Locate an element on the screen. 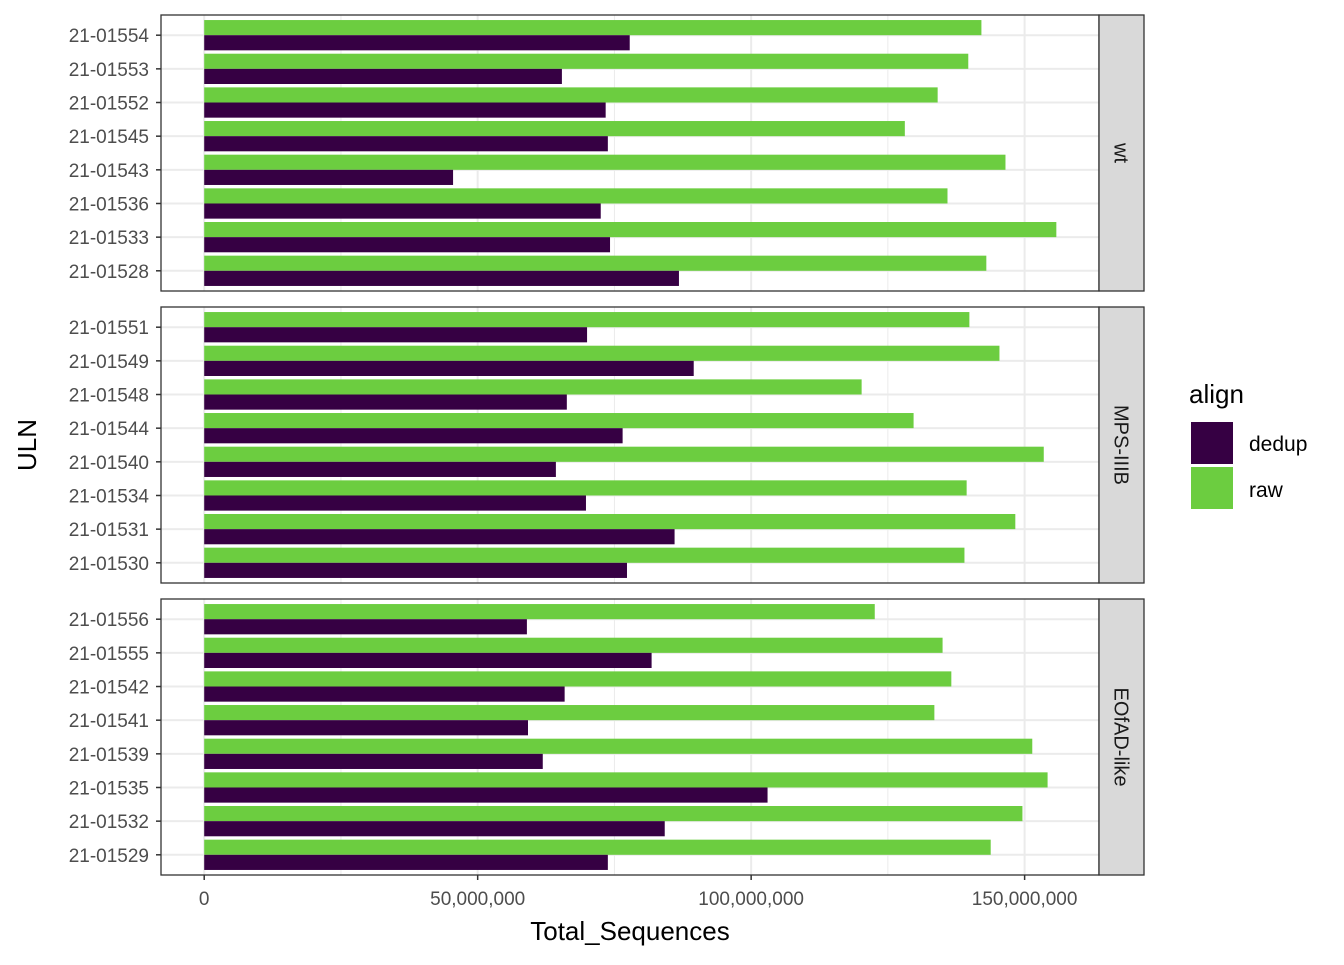 Image resolution: width=1344 pixels, height=965 pixels. y-tick-label: 21-01529 is located at coordinates (109, 856).